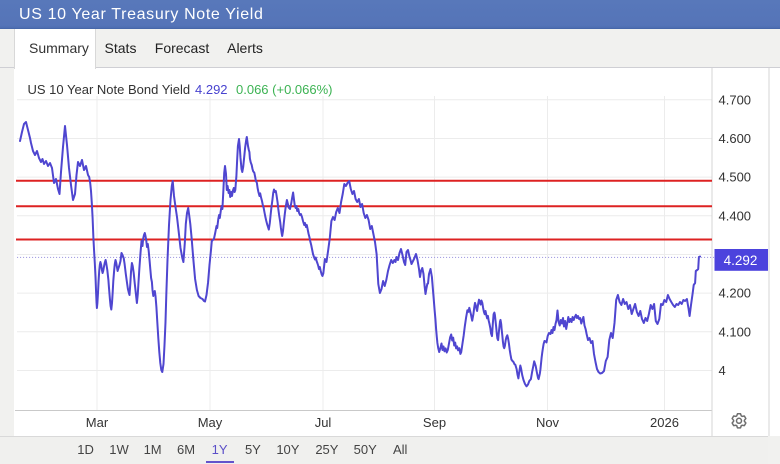  What do you see at coordinates (323, 422) in the screenshot?
I see `svg-text: Jul` at bounding box center [323, 422].